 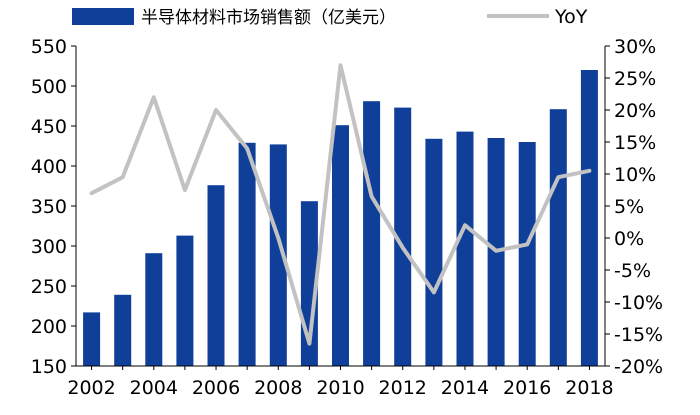 I want to click on y-left-tick-label: 200, so click(x=49, y=327).